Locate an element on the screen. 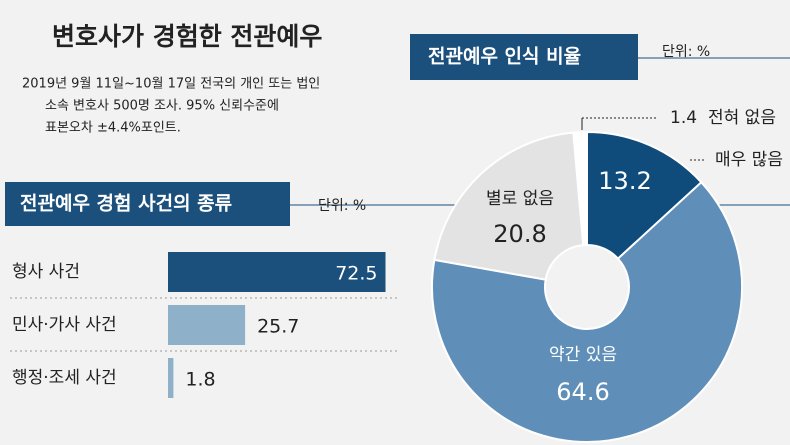 Image resolution: width=790 pixels, height=445 pixels. note: 소속 변호사 500명 조사. 95% 신뢰수준에 is located at coordinates (162, 106).